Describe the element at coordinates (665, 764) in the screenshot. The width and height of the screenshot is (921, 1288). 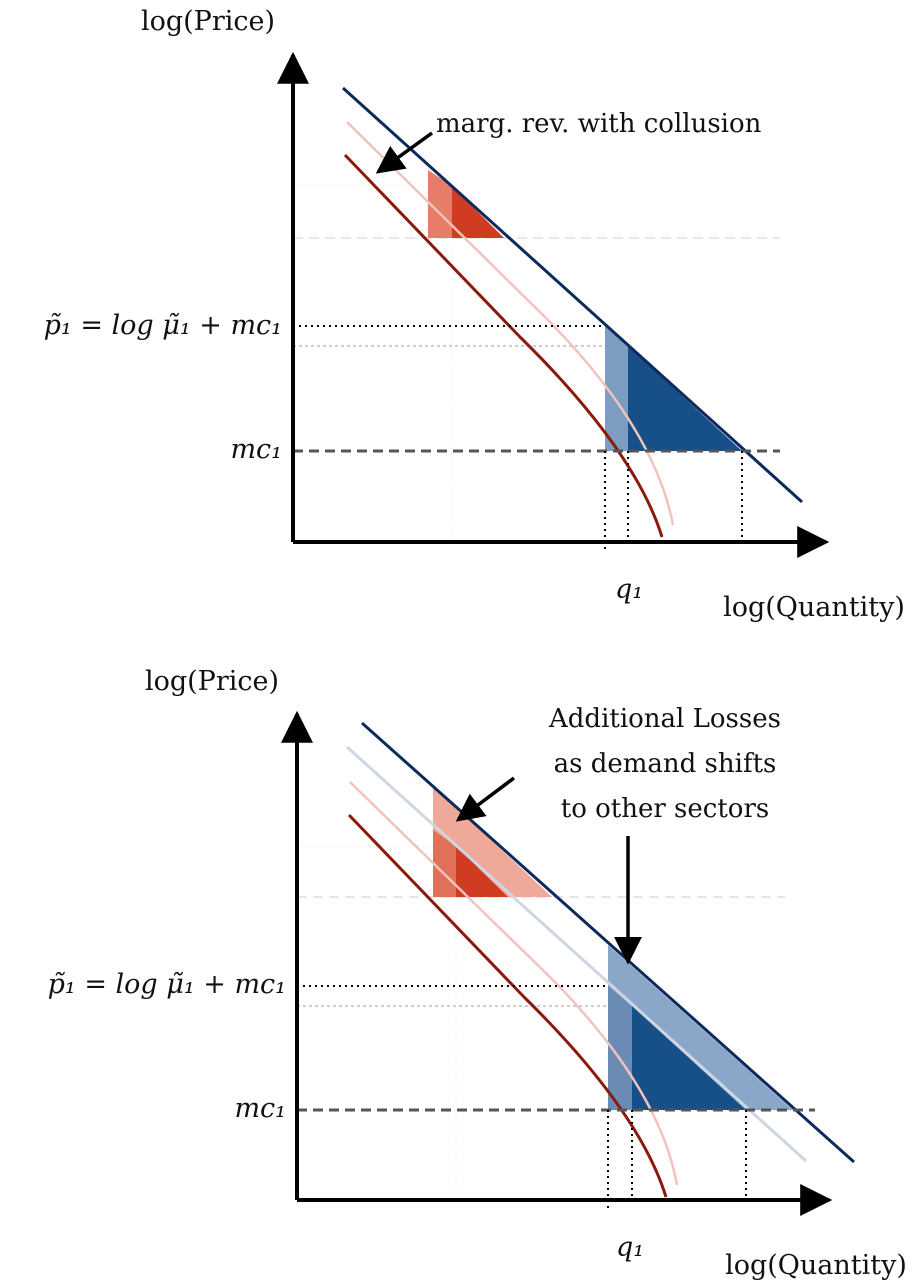
I see `bottom-annotation-line-2: as demand shifts` at that location.